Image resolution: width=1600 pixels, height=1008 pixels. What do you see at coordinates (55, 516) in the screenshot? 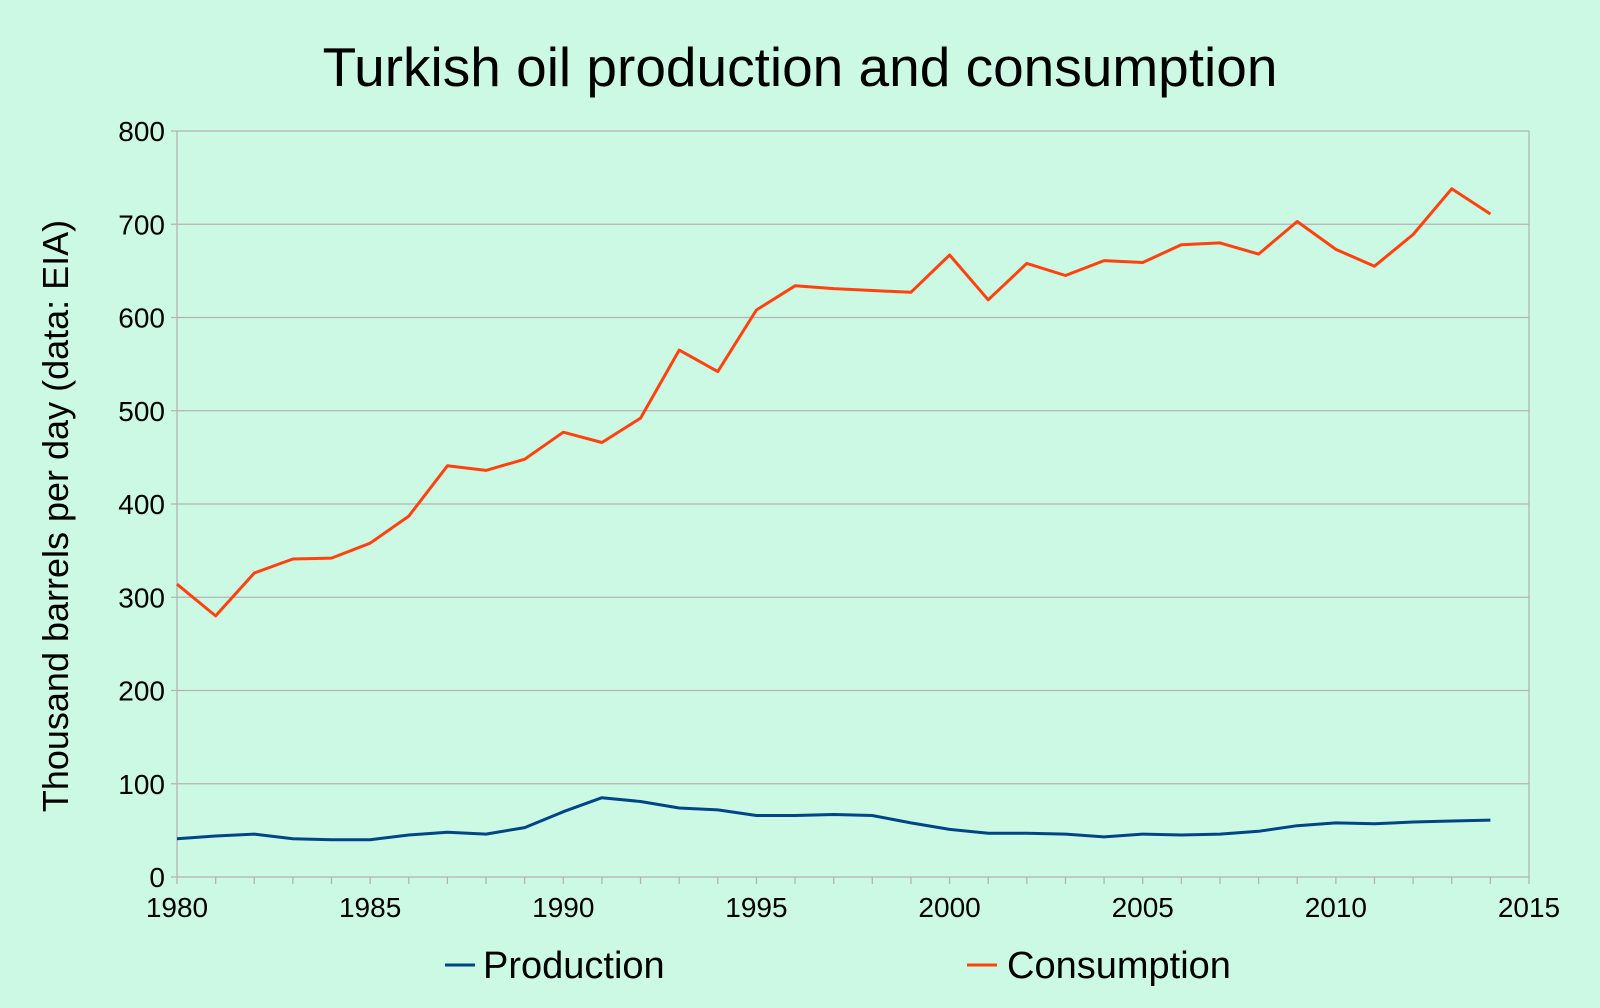
I see `y-axis-label: Thousand barrels per day (data: EIA)` at bounding box center [55, 516].